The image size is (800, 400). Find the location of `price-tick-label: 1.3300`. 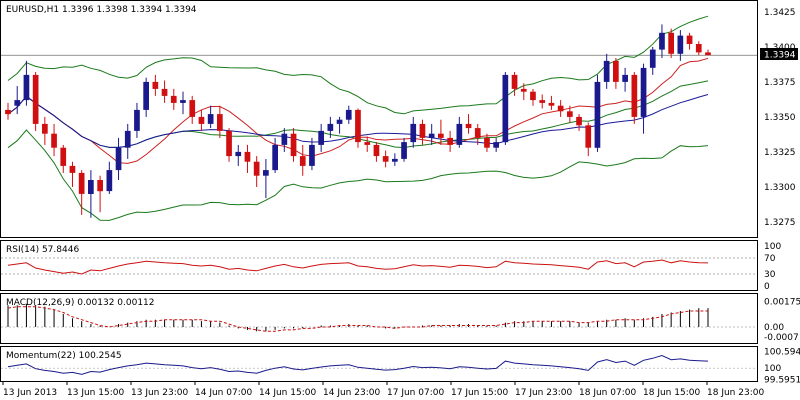

price-tick-label: 1.3300 is located at coordinates (780, 188).